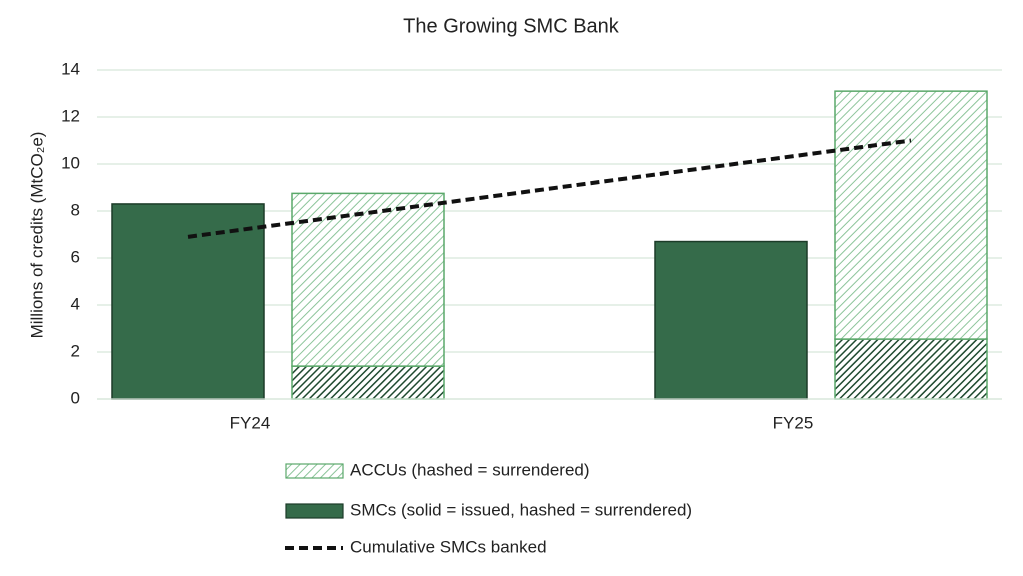 This screenshot has height=576, width=1023. What do you see at coordinates (250, 422) in the screenshot?
I see `x-tick-label: FY24` at bounding box center [250, 422].